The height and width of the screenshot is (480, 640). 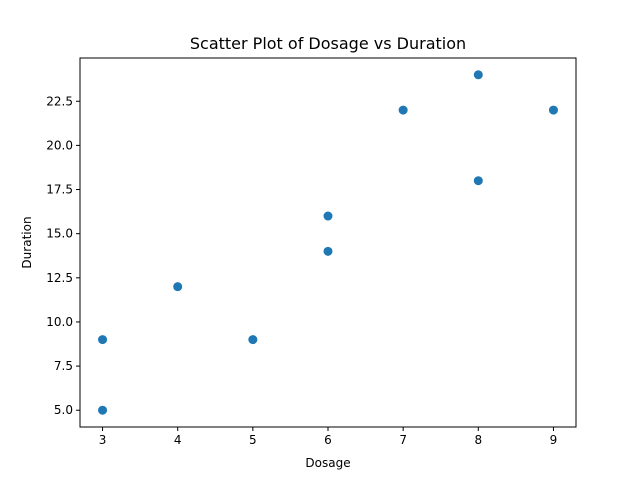 What do you see at coordinates (178, 440) in the screenshot?
I see `x-tick-label: 4` at bounding box center [178, 440].